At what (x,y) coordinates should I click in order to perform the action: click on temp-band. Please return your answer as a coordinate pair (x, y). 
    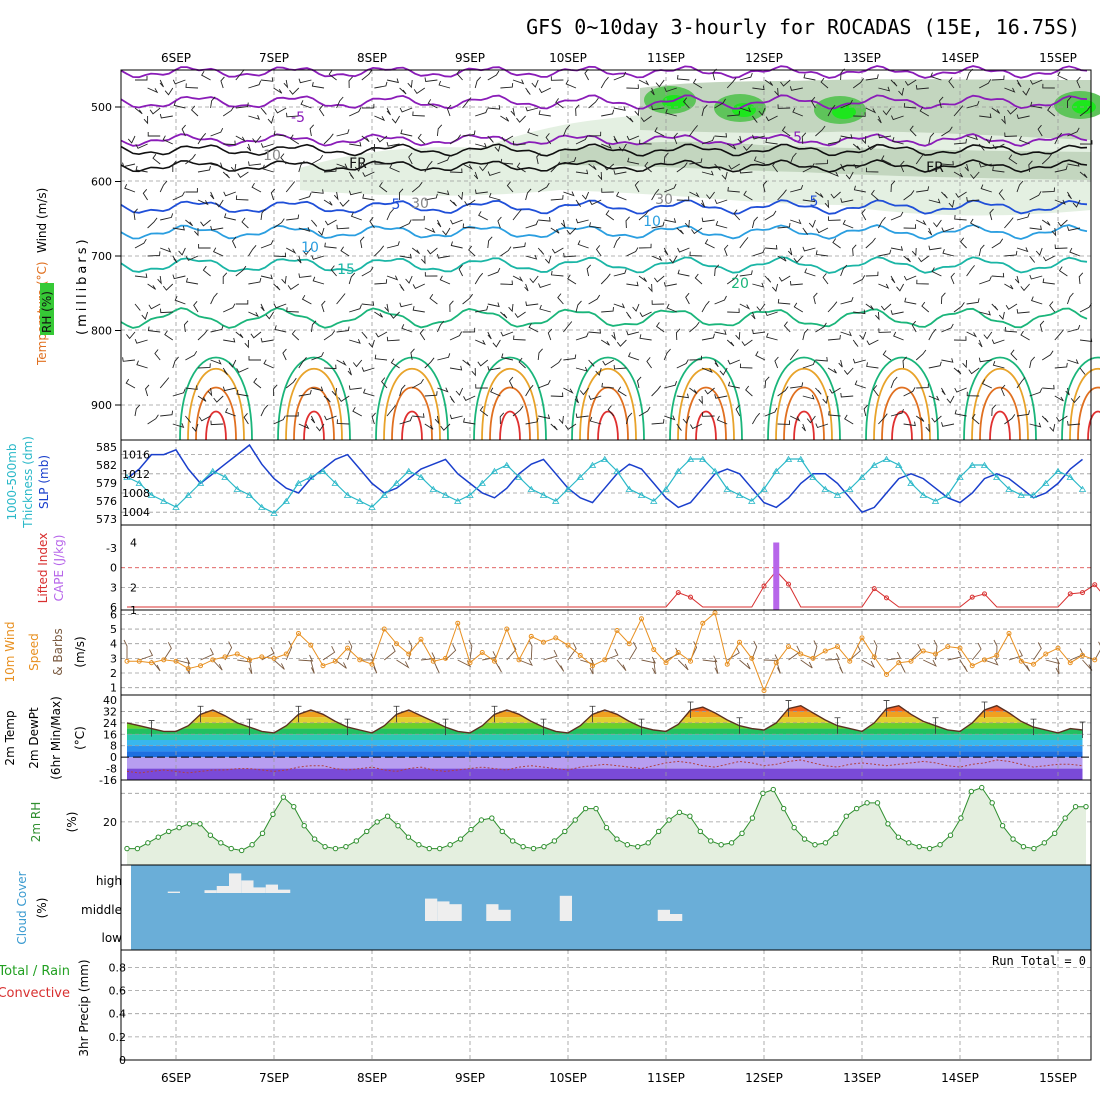
    Looking at the image, I should click on (605, 754).